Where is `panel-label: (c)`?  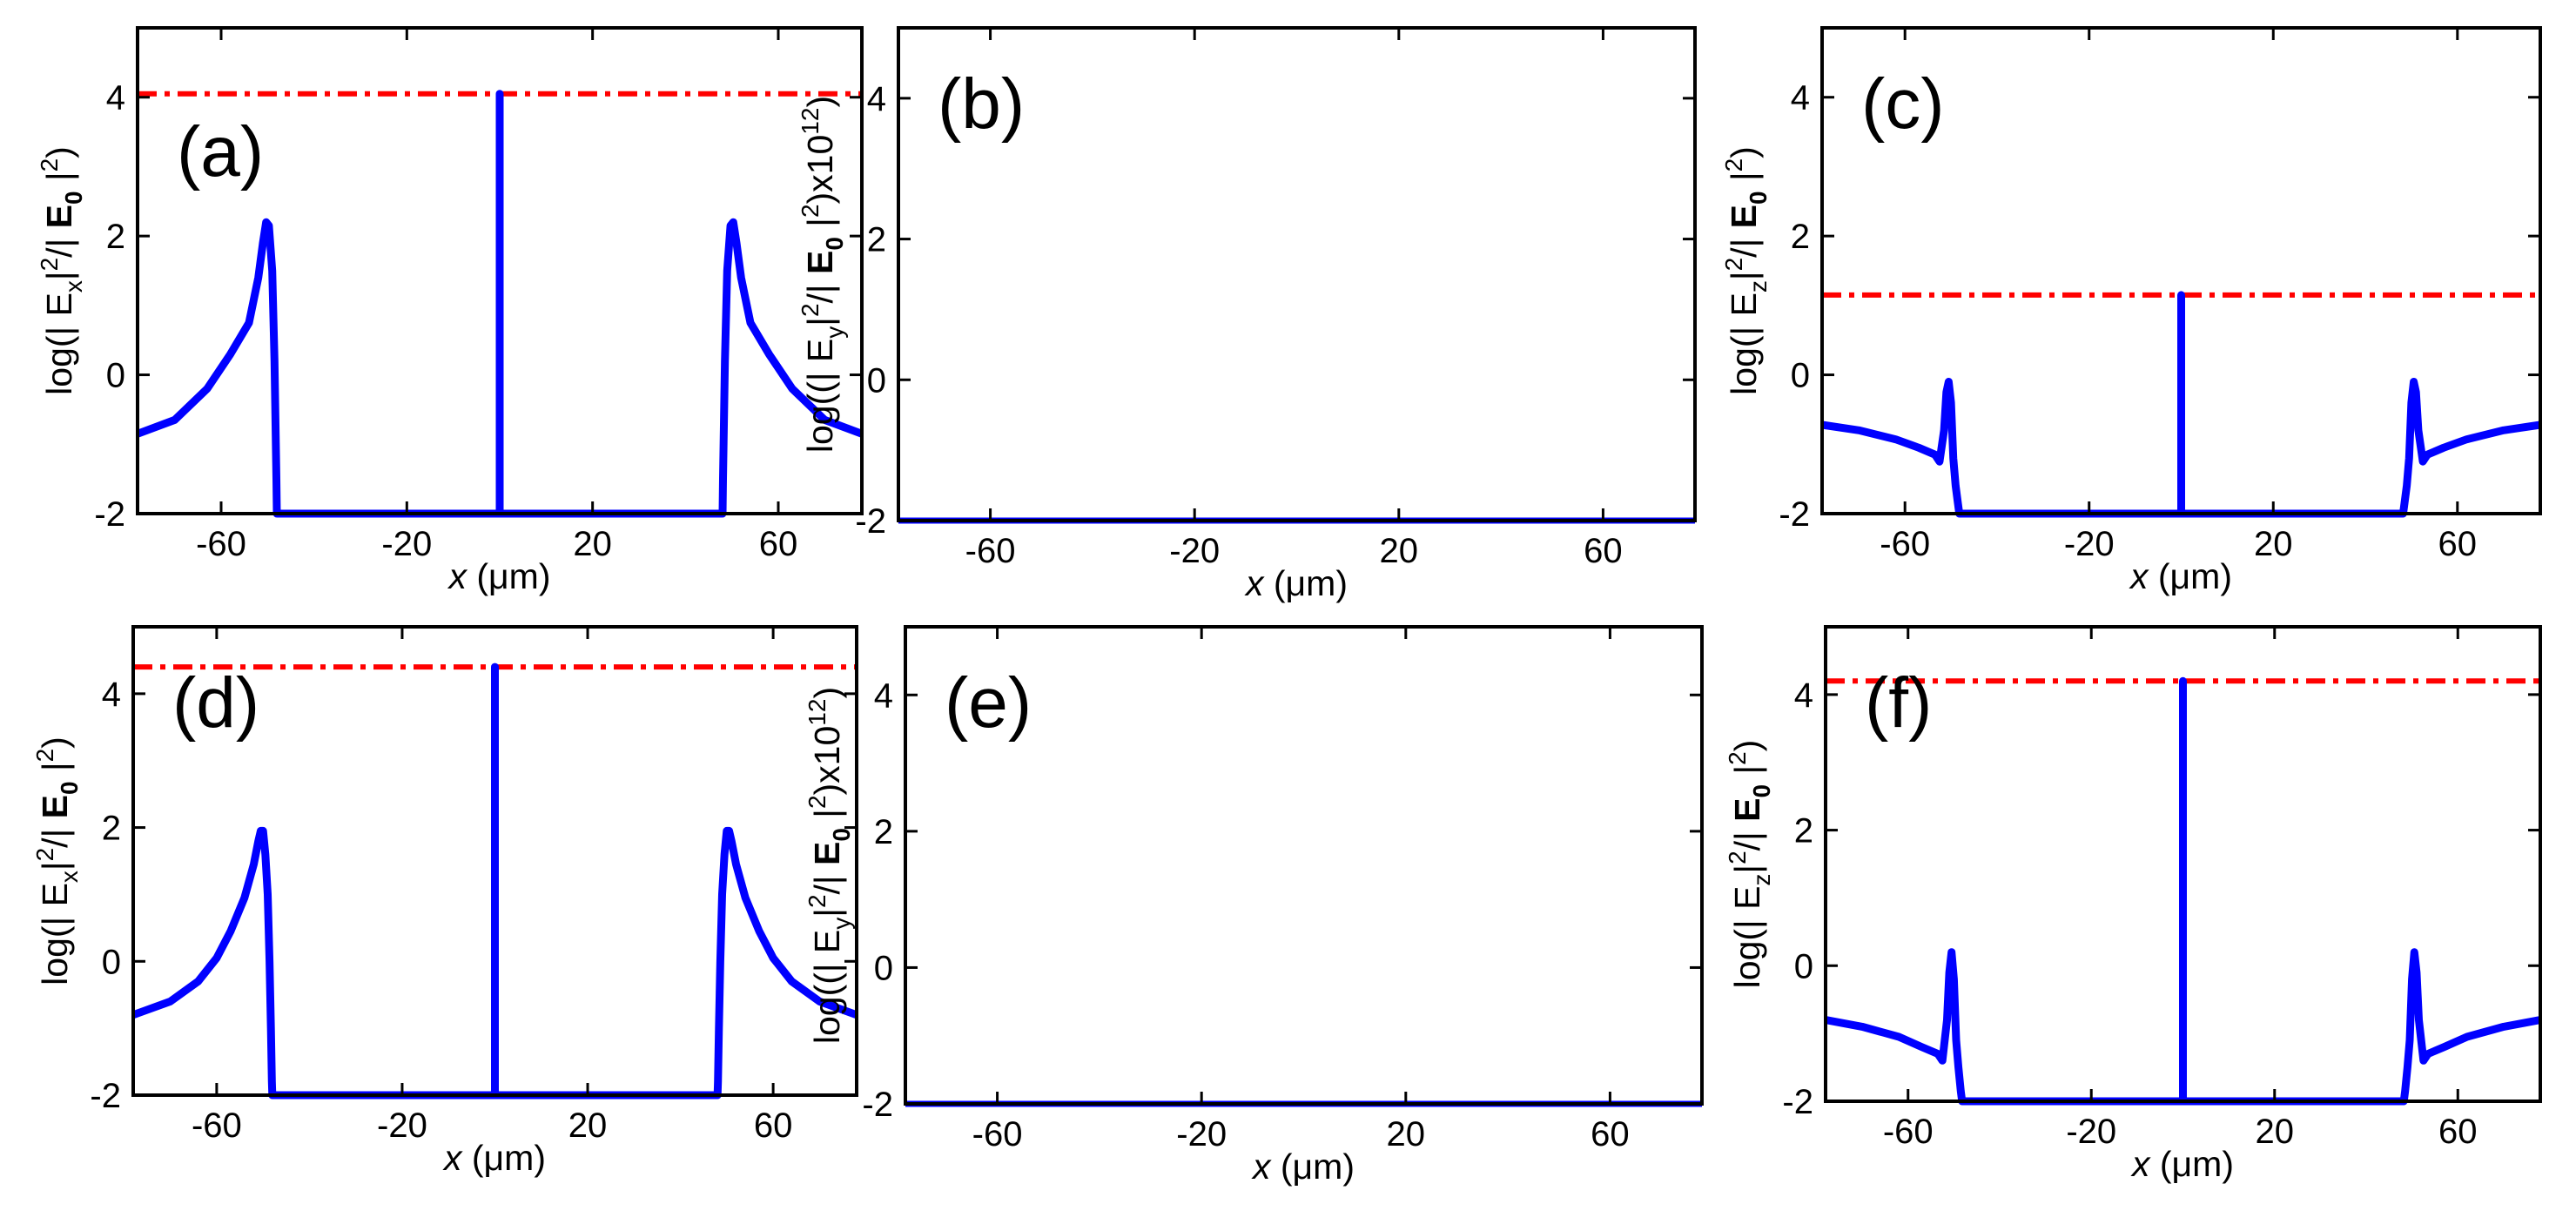
panel-label: (c) is located at coordinates (1903, 104).